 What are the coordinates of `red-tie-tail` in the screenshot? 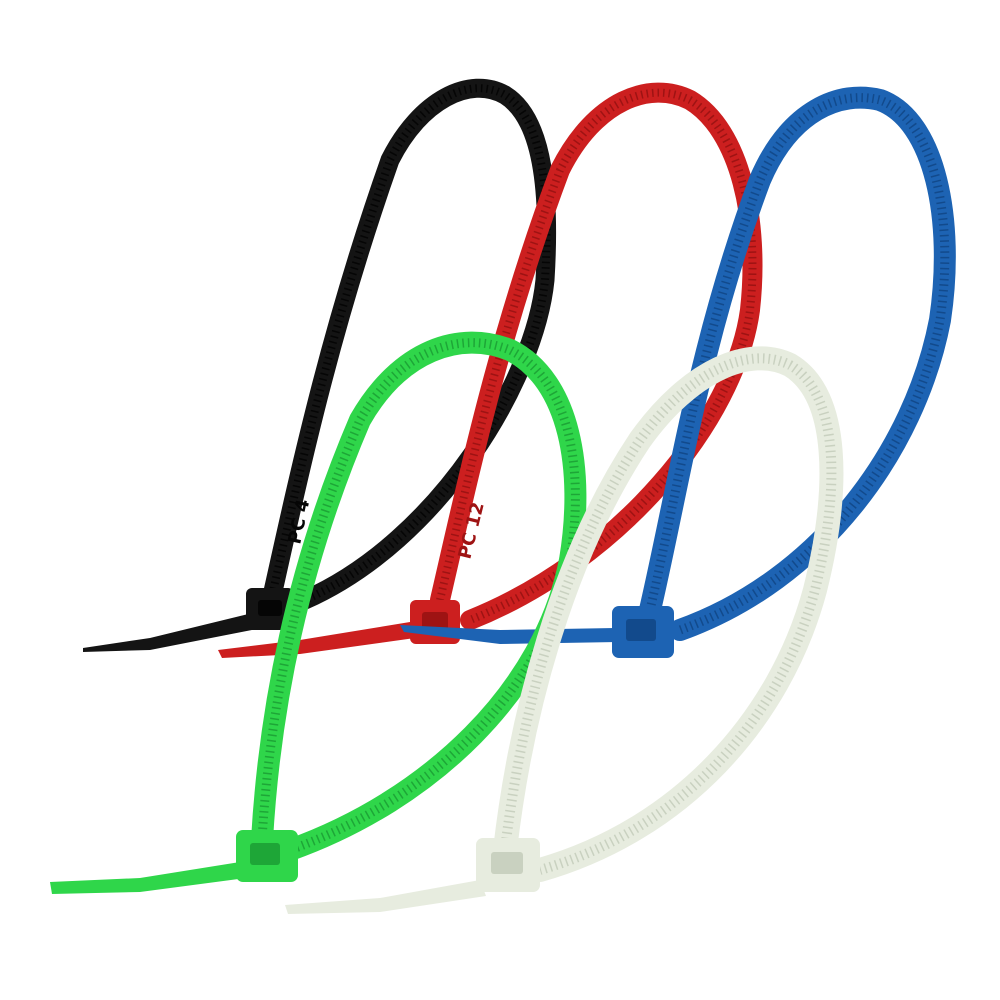 It's located at (316, 640).